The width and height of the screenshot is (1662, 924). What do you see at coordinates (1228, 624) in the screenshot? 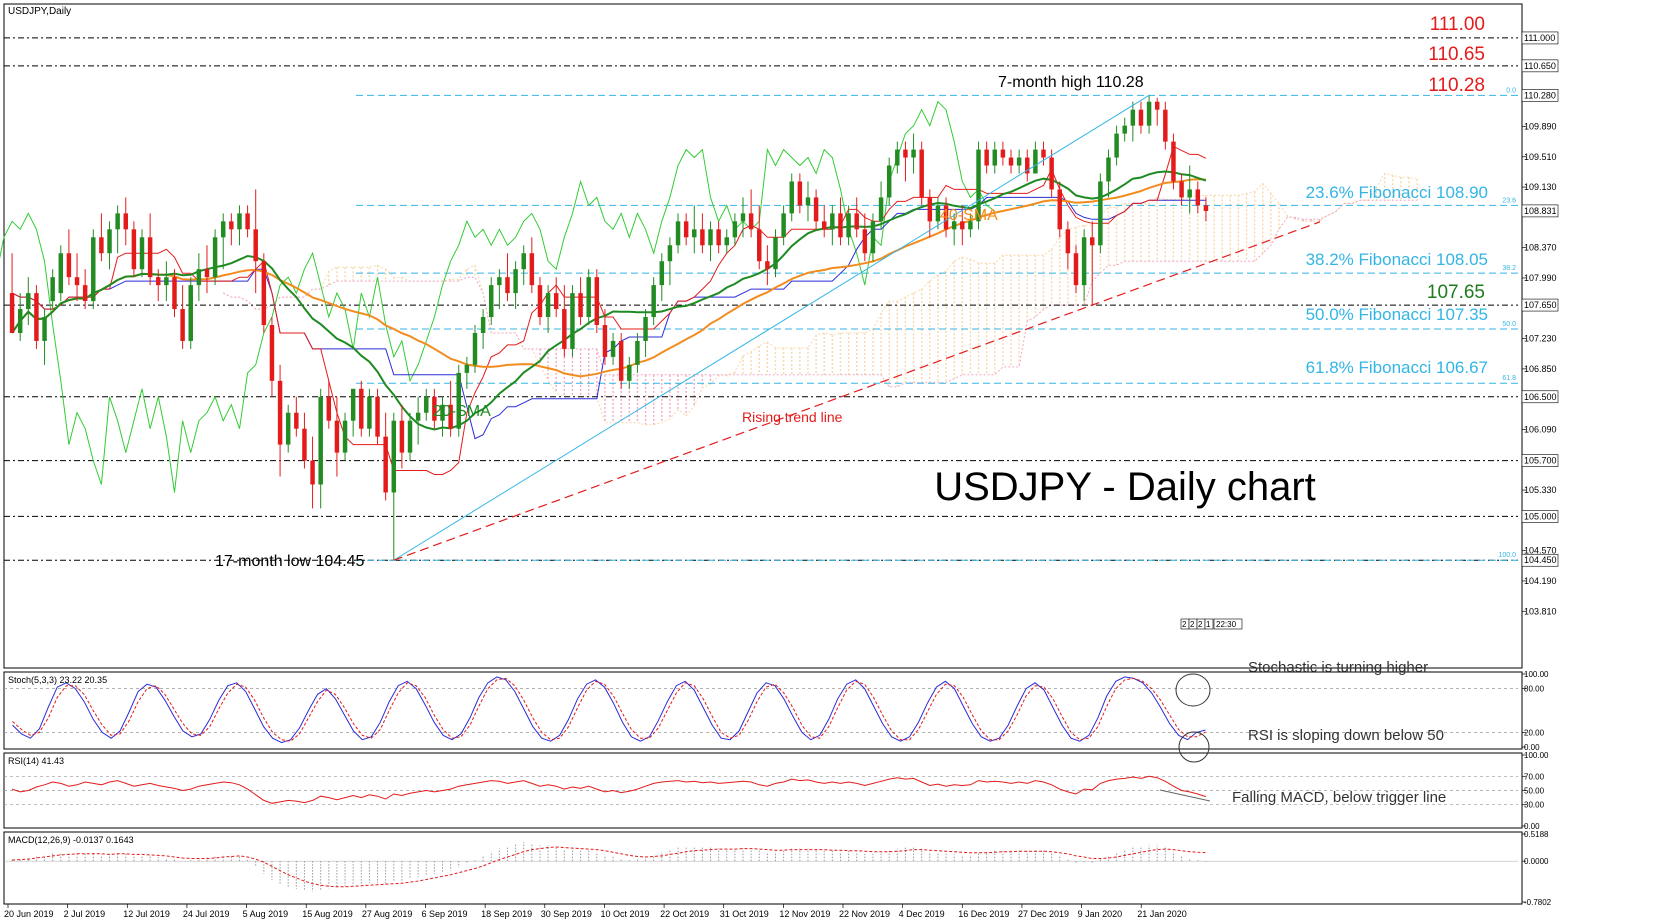
I see `time-marker-box` at bounding box center [1228, 624].